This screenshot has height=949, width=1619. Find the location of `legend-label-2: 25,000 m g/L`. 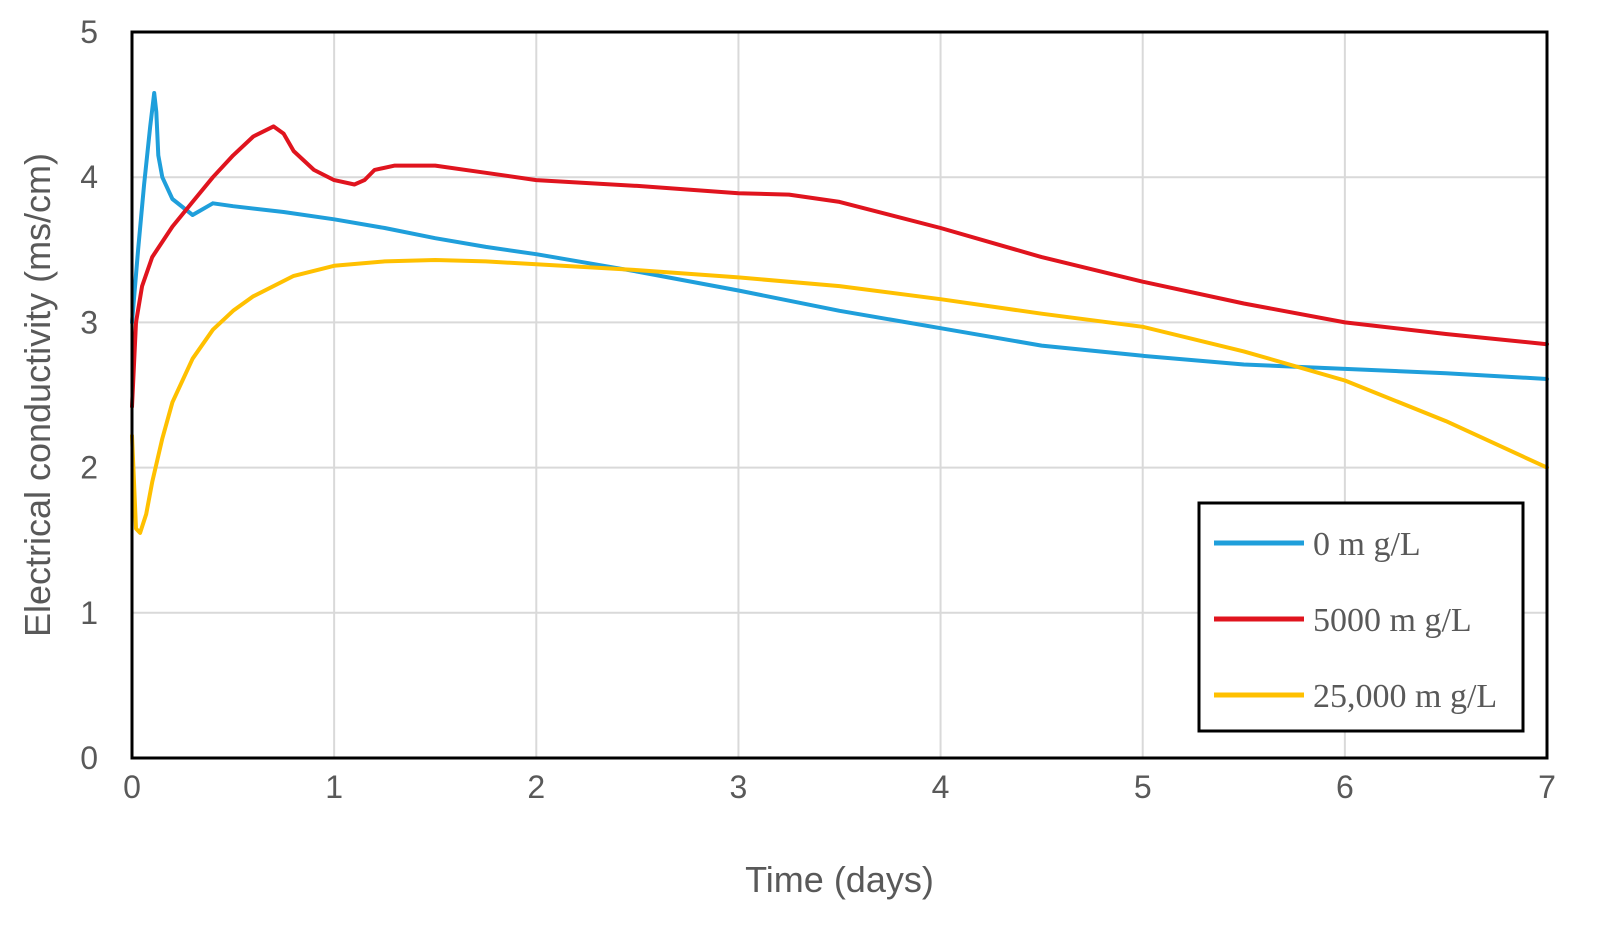

legend-label-2: 25,000 m g/L is located at coordinates (1405, 696).